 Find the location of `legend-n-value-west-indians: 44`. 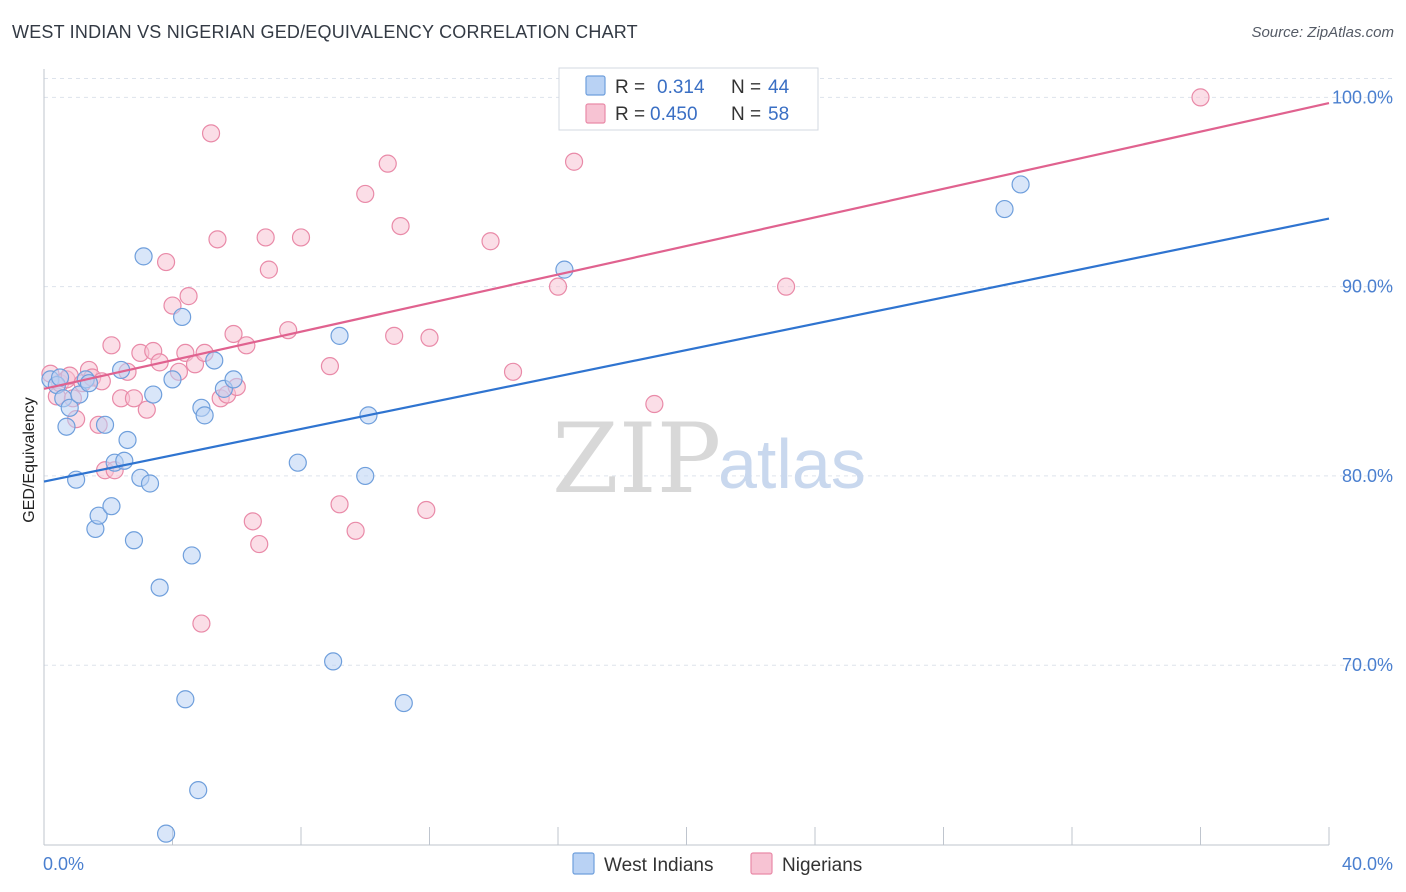

legend-n-value-west-indians: 44 is located at coordinates (779, 87).